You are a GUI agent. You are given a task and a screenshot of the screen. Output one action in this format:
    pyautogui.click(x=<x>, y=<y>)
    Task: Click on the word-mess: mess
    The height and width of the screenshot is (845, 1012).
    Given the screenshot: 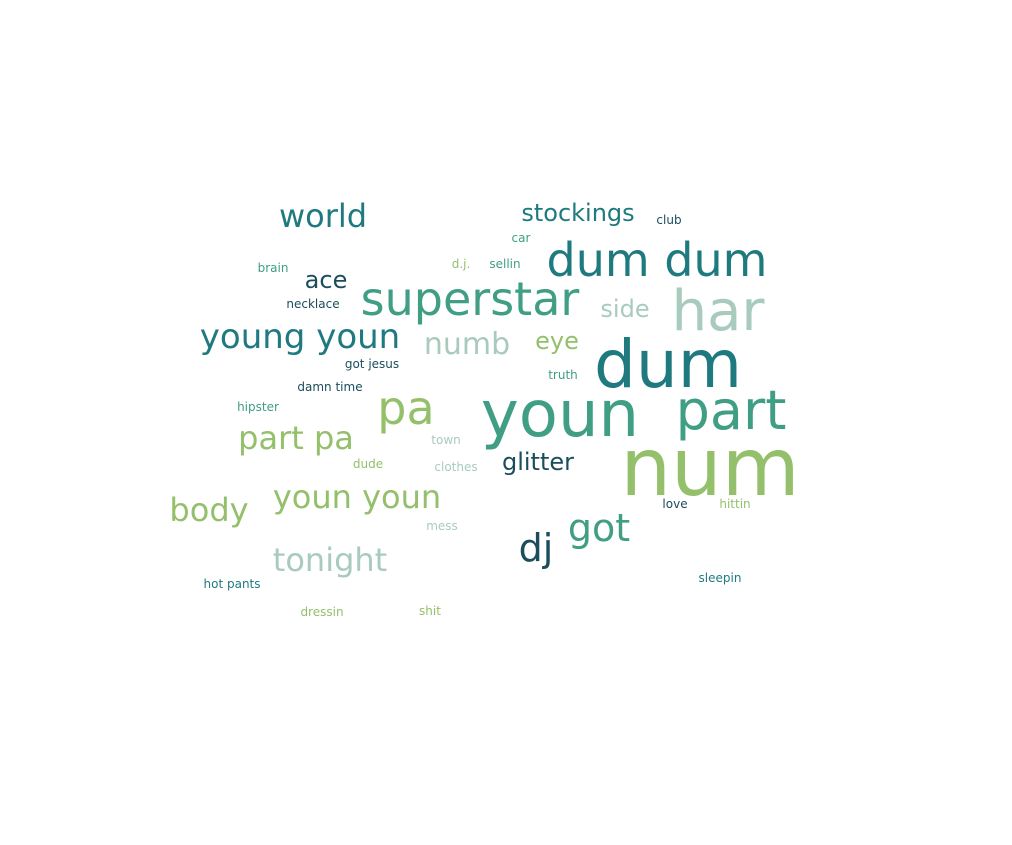 What is the action you would take?
    pyautogui.click(x=442, y=526)
    